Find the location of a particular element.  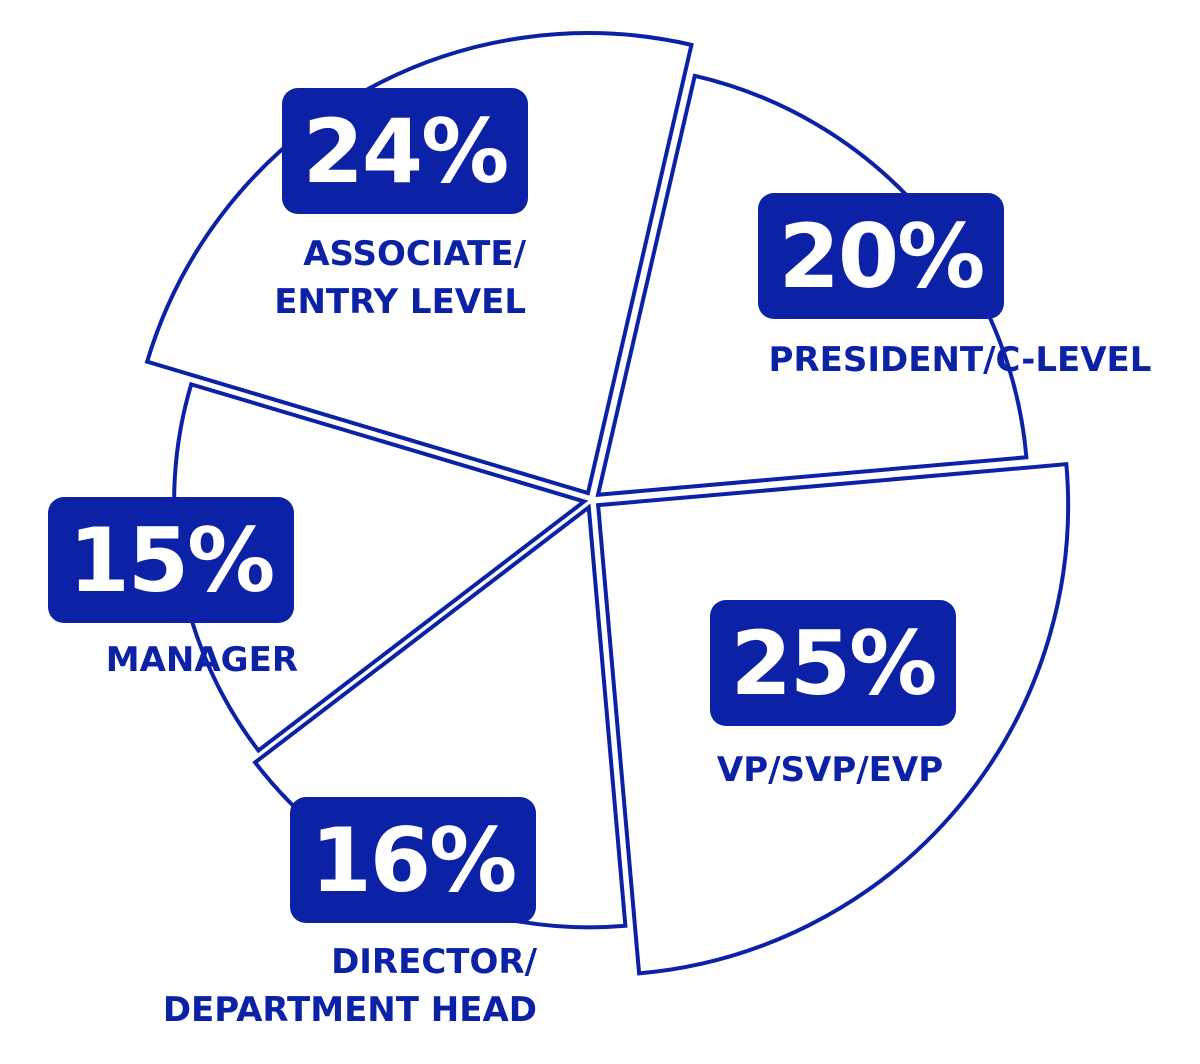

value-label: 20% is located at coordinates (881, 256).